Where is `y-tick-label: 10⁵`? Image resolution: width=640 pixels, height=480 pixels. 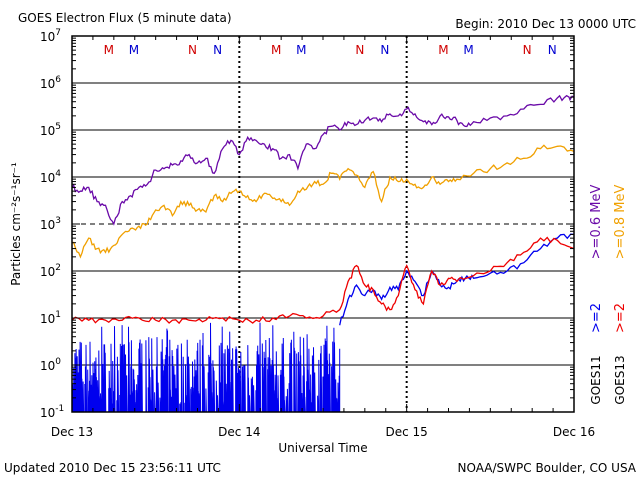 y-tick-label: 10⁵ is located at coordinates (50, 130).